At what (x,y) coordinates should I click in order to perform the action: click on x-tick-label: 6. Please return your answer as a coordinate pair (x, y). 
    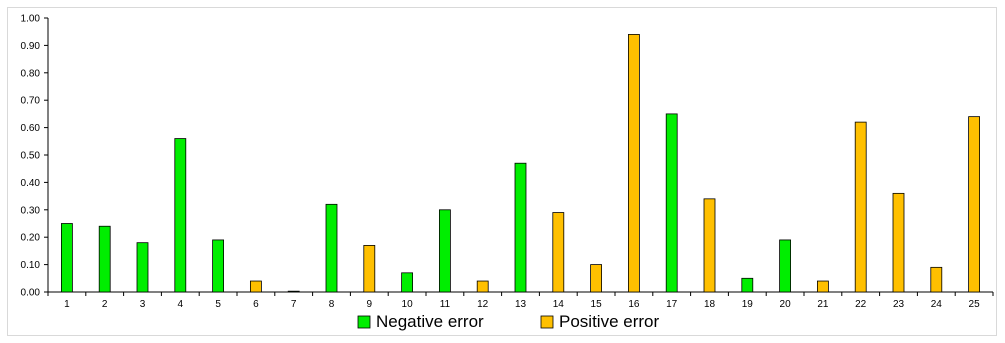
    Looking at the image, I should click on (256, 304).